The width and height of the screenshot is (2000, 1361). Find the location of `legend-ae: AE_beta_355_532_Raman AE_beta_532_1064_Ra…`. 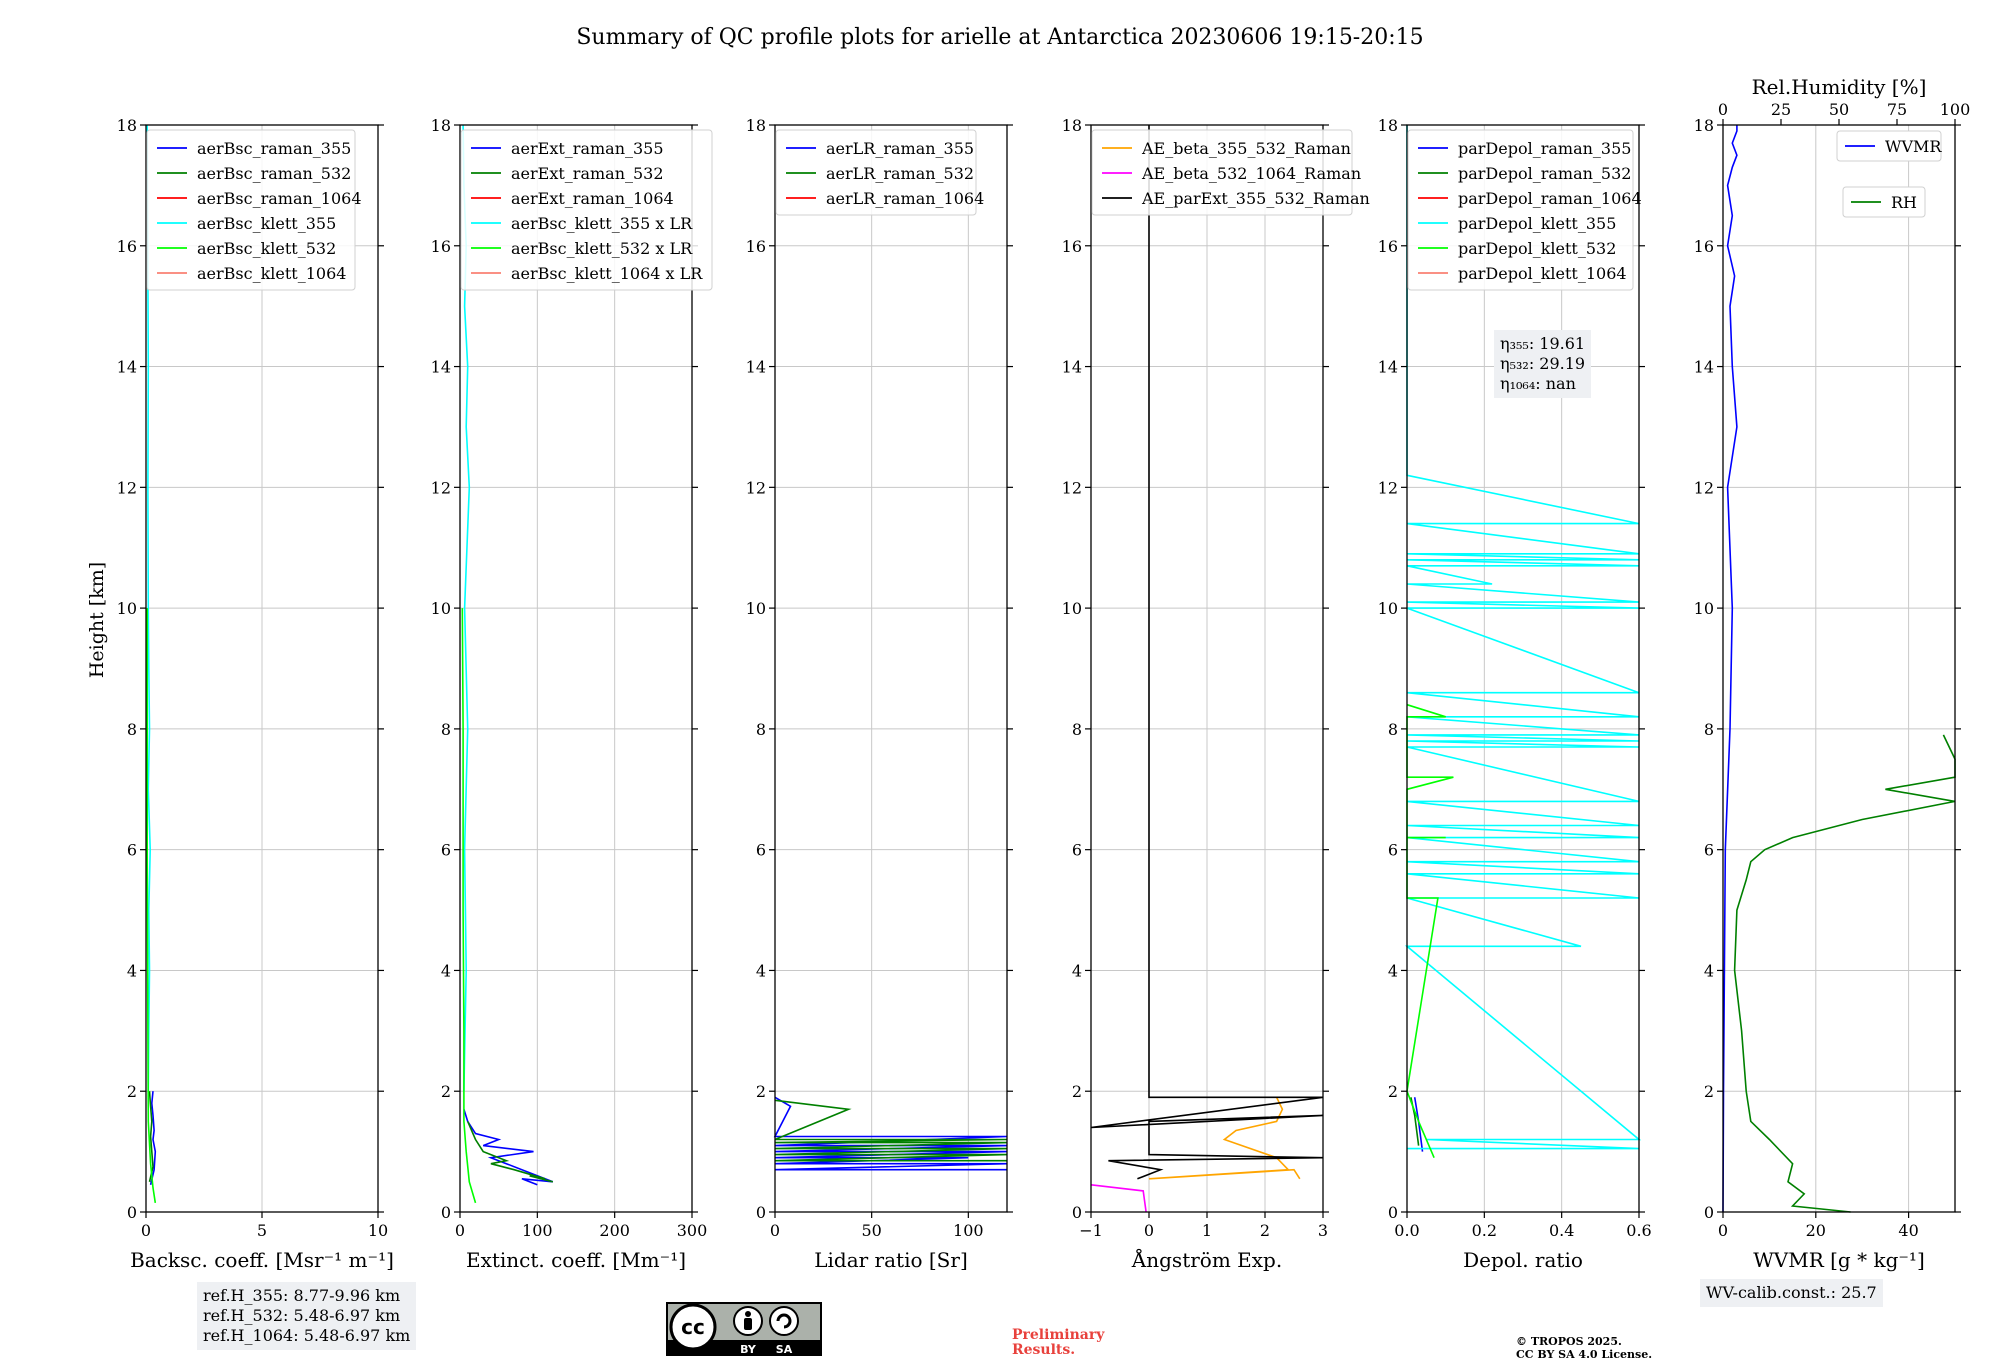

legend-ae: AE_beta_355_532_Raman AE_beta_532_1064_Ra… is located at coordinates (1230, 172).